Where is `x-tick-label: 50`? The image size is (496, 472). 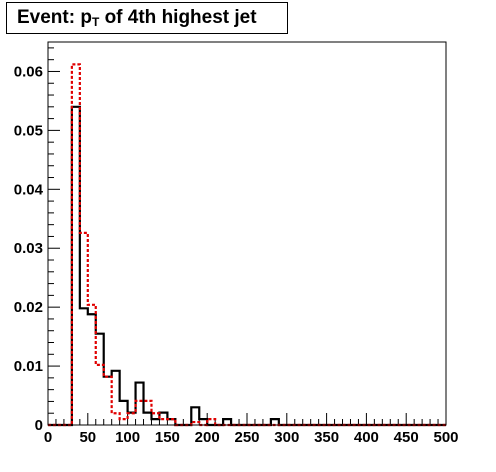
x-tick-label: 50 is located at coordinates (87, 437).